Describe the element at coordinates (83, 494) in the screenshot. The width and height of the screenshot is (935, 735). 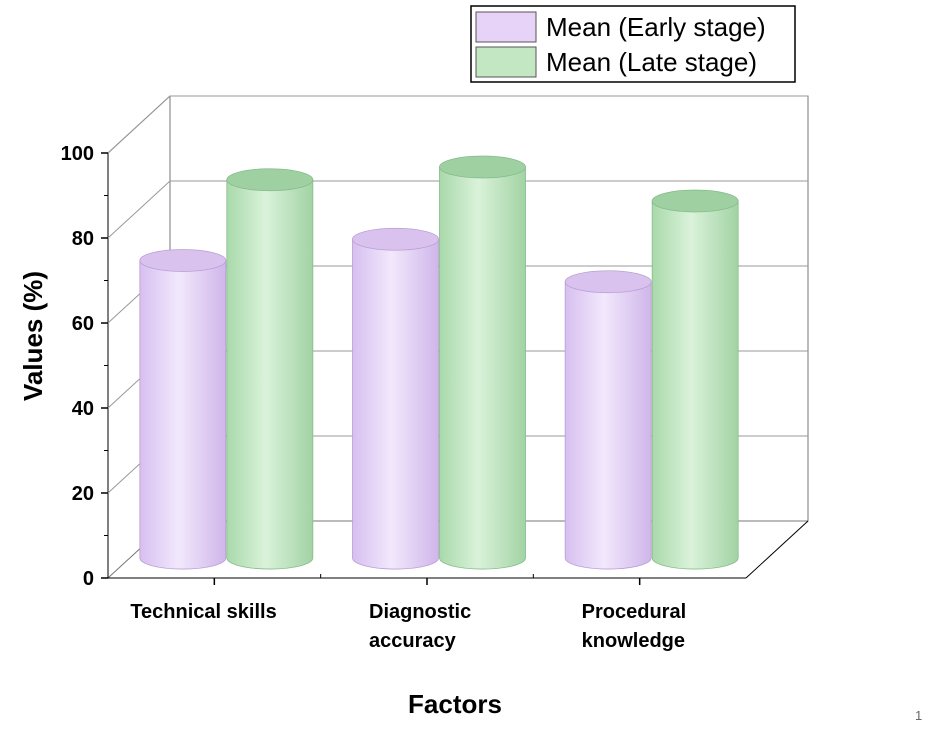
I see `y-tick-label: 20` at that location.